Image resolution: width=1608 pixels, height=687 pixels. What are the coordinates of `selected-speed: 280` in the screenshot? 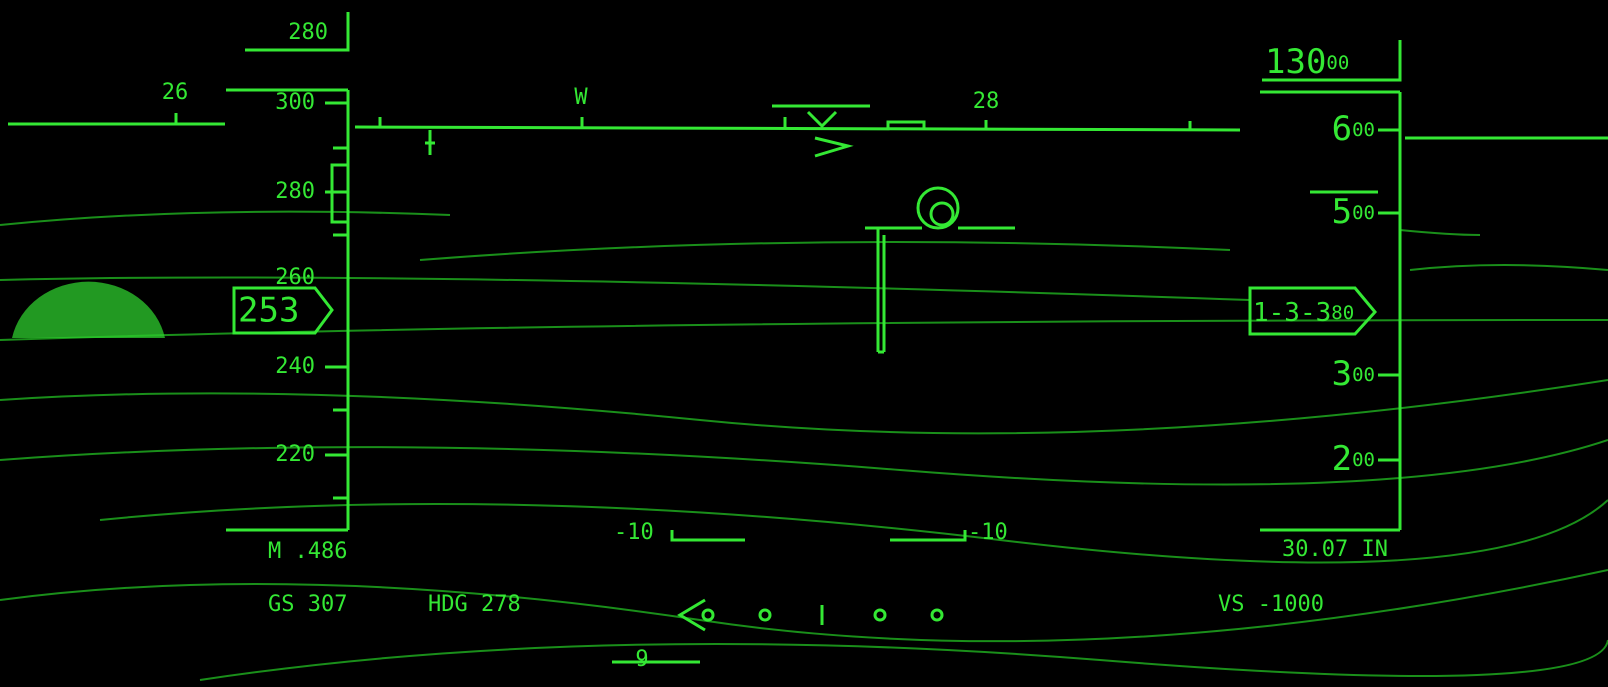 It's located at (308, 32).